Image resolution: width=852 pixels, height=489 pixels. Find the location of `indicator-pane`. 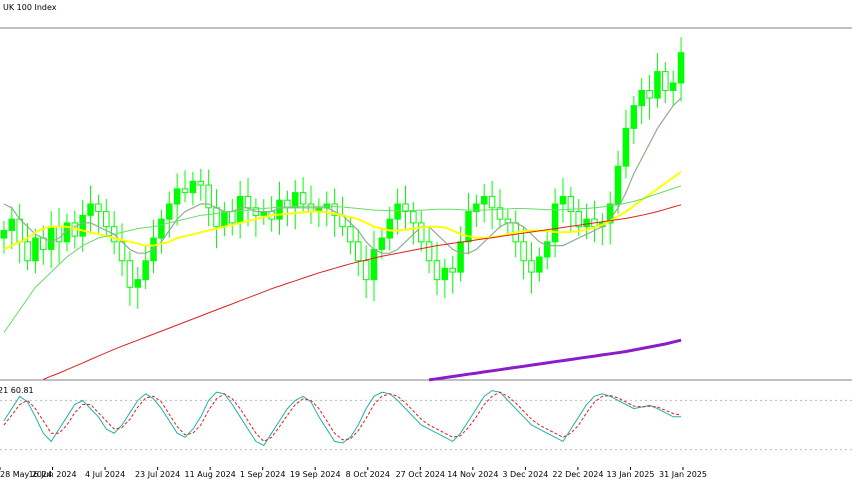

indicator-pane is located at coordinates (426, 420).